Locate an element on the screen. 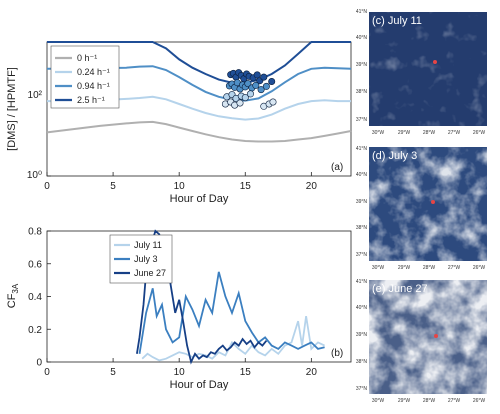  panel-a-y-axis-label: [DMS] / [HPMTF] is located at coordinates (12, 109).